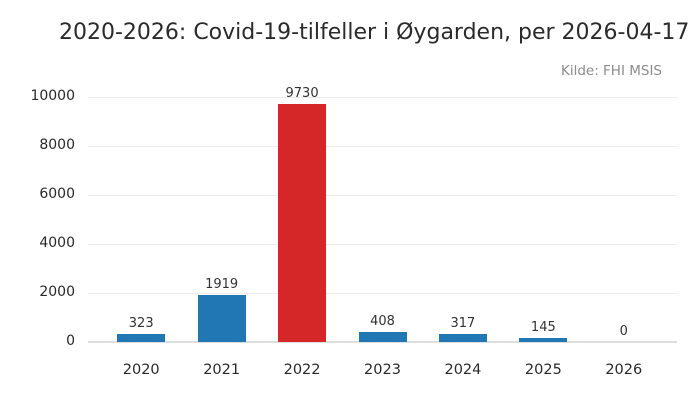 This screenshot has width=700, height=400. Describe the element at coordinates (52, 96) in the screenshot. I see `y-tick-label: 10000` at that location.